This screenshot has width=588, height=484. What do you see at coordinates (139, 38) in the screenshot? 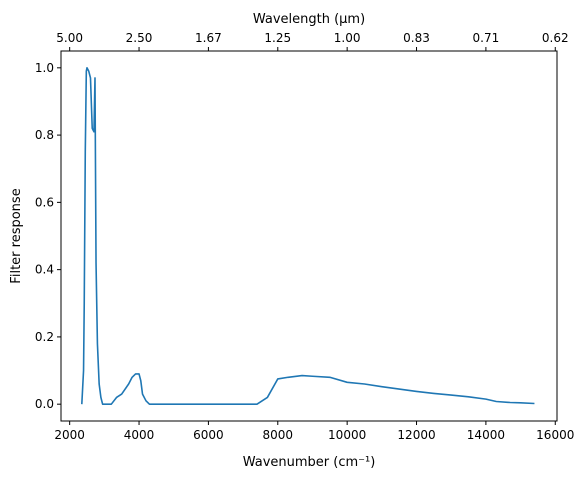
I see `top-tick-label: 2.50` at bounding box center [139, 38].